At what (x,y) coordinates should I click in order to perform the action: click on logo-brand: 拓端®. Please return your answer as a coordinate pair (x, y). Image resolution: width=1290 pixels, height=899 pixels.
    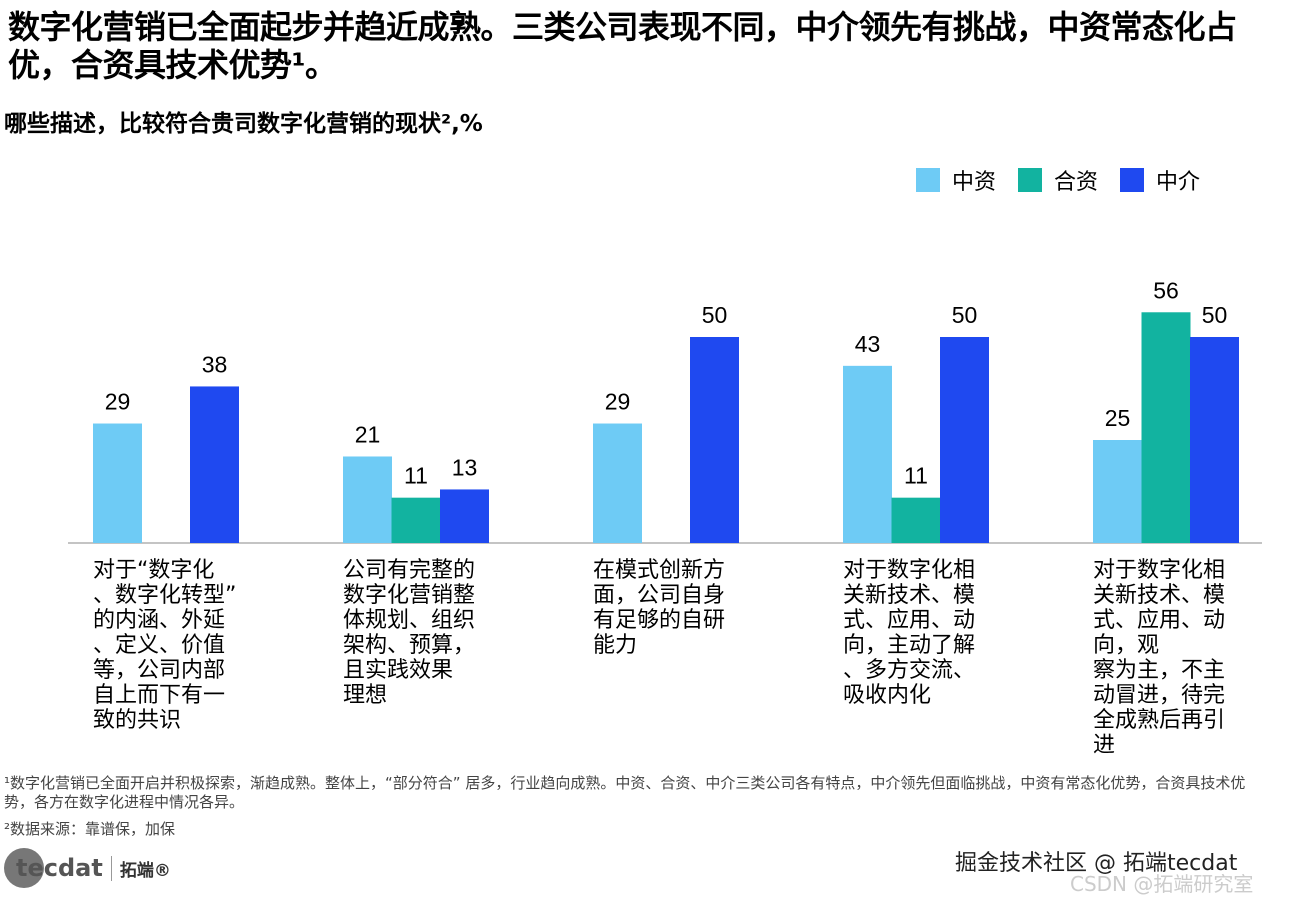
    Looking at the image, I should click on (140, 868).